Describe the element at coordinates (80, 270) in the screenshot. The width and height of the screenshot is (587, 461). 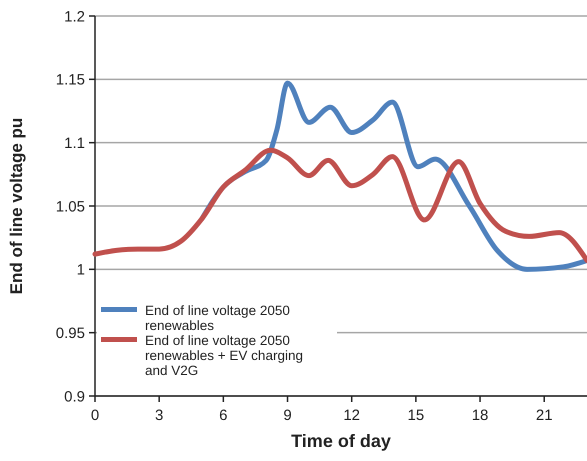
I see `y-tick-label: 1` at that location.